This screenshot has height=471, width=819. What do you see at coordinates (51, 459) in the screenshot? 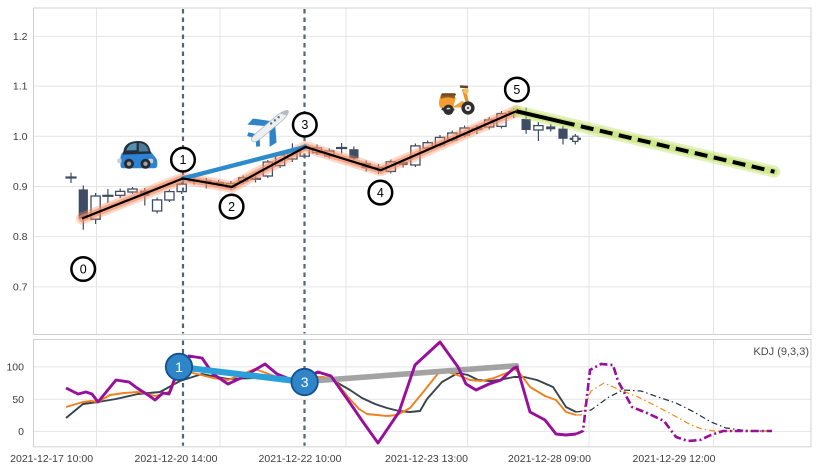
I see `svg-text: 2021-12-17 10:00` at bounding box center [51, 459].